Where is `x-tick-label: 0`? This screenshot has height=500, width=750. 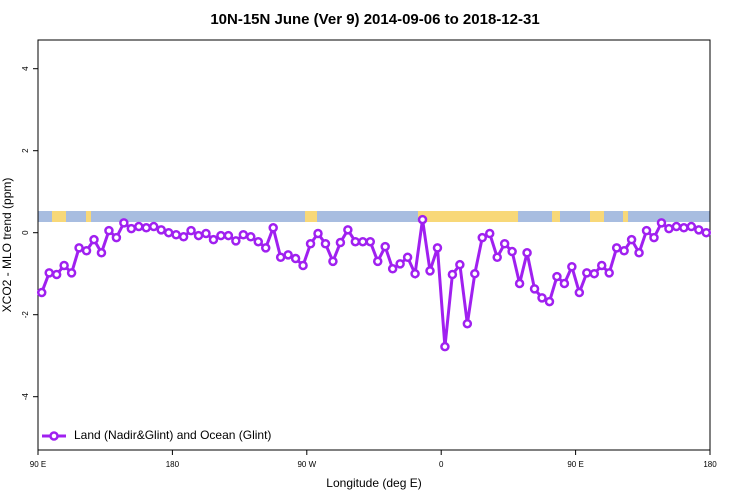
x-tick-label: 0 is located at coordinates (441, 464).